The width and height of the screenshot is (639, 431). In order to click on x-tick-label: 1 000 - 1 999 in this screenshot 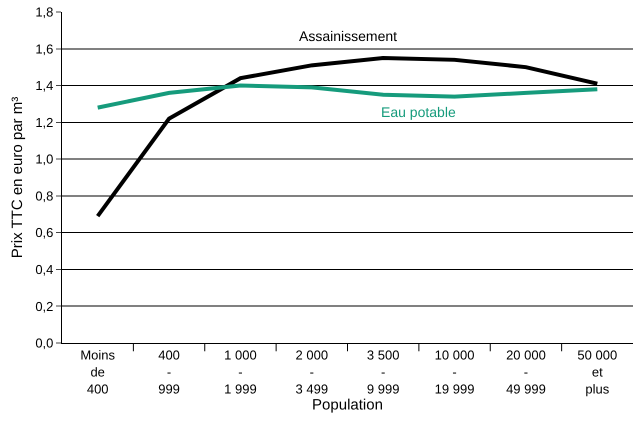, I will do `click(240, 372)`.